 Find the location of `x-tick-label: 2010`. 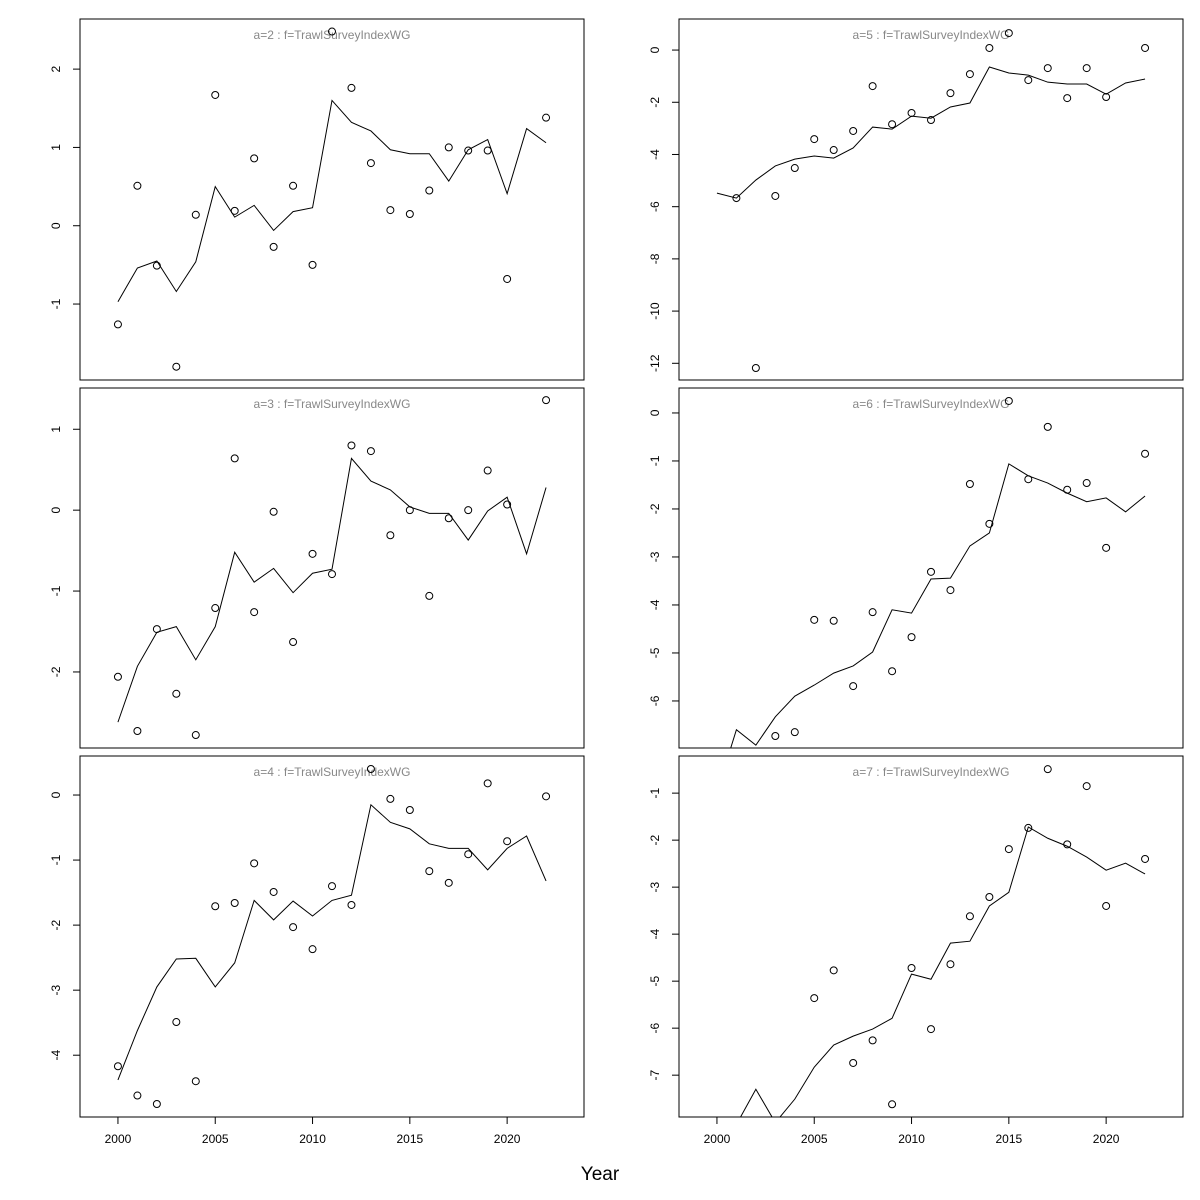

x-tick-label: 2010 is located at coordinates (312, 1139).